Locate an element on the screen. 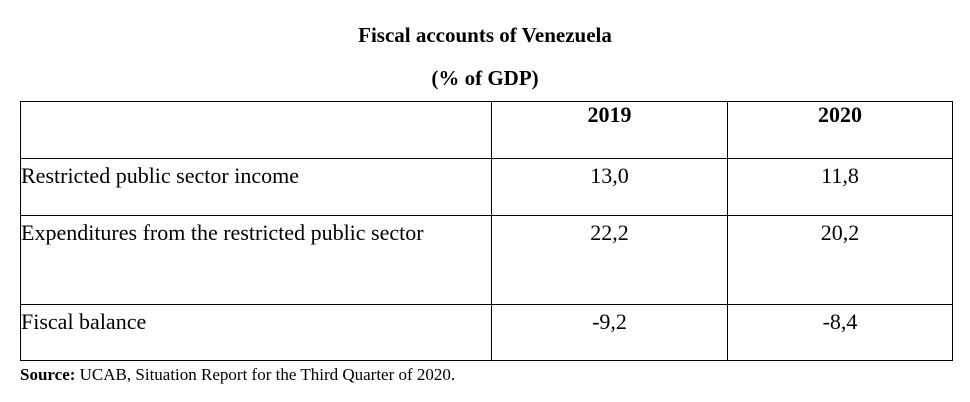 This screenshot has height=402, width=970. corner-cell is located at coordinates (256, 130).